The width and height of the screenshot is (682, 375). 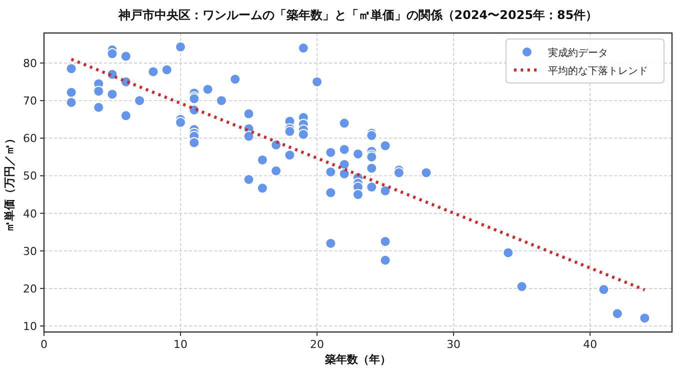 What do you see at coordinates (30, 176) in the screenshot?
I see `y-tick-label: 50` at bounding box center [30, 176].